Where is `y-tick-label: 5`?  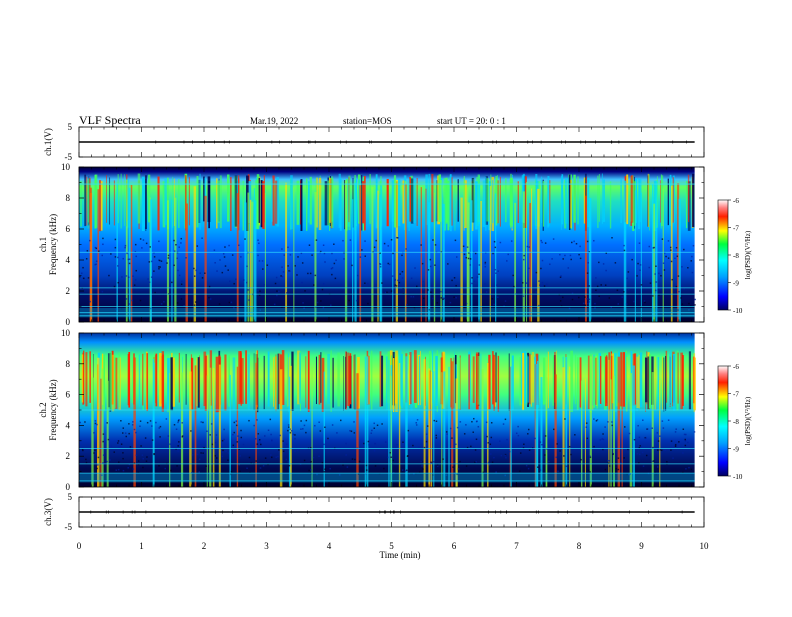 y-tick-label: 5 is located at coordinates (70, 127).